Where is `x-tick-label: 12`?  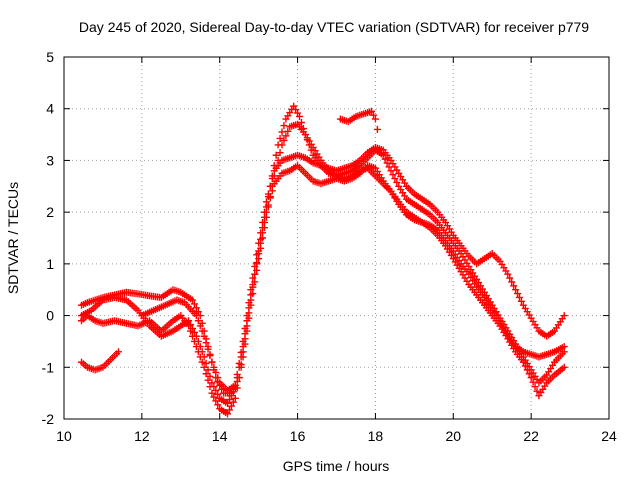 x-tick-label: 12 is located at coordinates (142, 436).